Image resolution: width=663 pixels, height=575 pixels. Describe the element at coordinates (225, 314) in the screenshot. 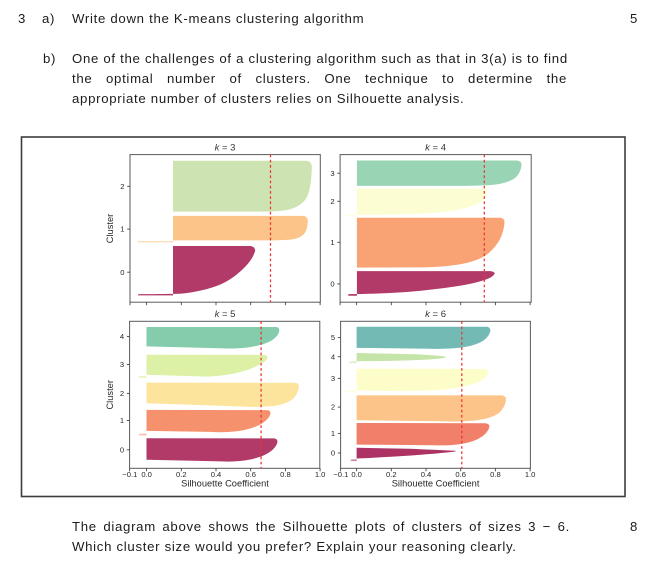

I see `svg-text: k = 5` at that location.